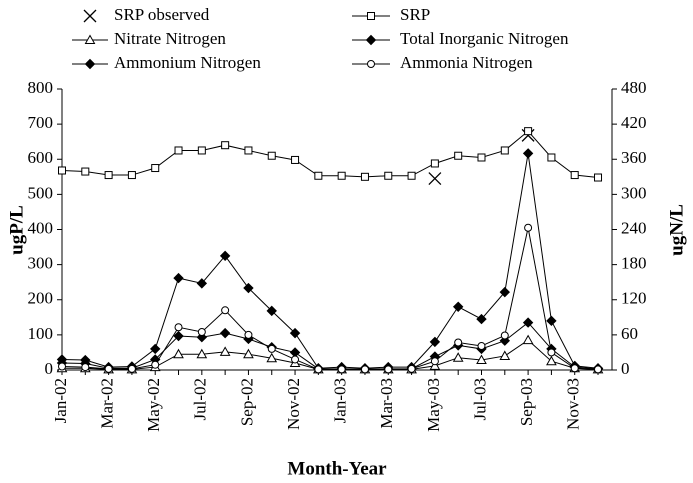 This screenshot has height=483, width=693. What do you see at coordinates (386, 403) in the screenshot?
I see `x-tick-label: Mar-03` at bounding box center [386, 403].